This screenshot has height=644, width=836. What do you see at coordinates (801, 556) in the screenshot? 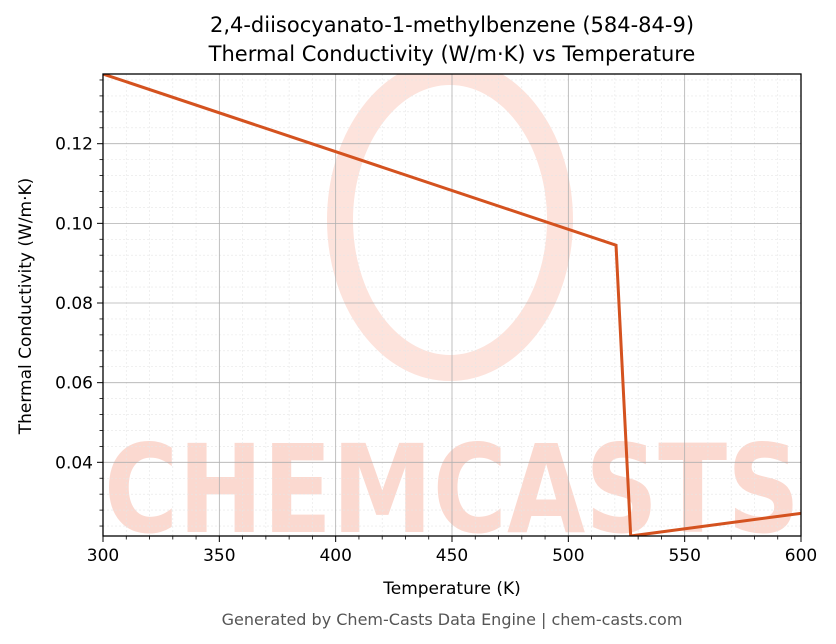
I see `x-tick-label: 600` at bounding box center [801, 556].